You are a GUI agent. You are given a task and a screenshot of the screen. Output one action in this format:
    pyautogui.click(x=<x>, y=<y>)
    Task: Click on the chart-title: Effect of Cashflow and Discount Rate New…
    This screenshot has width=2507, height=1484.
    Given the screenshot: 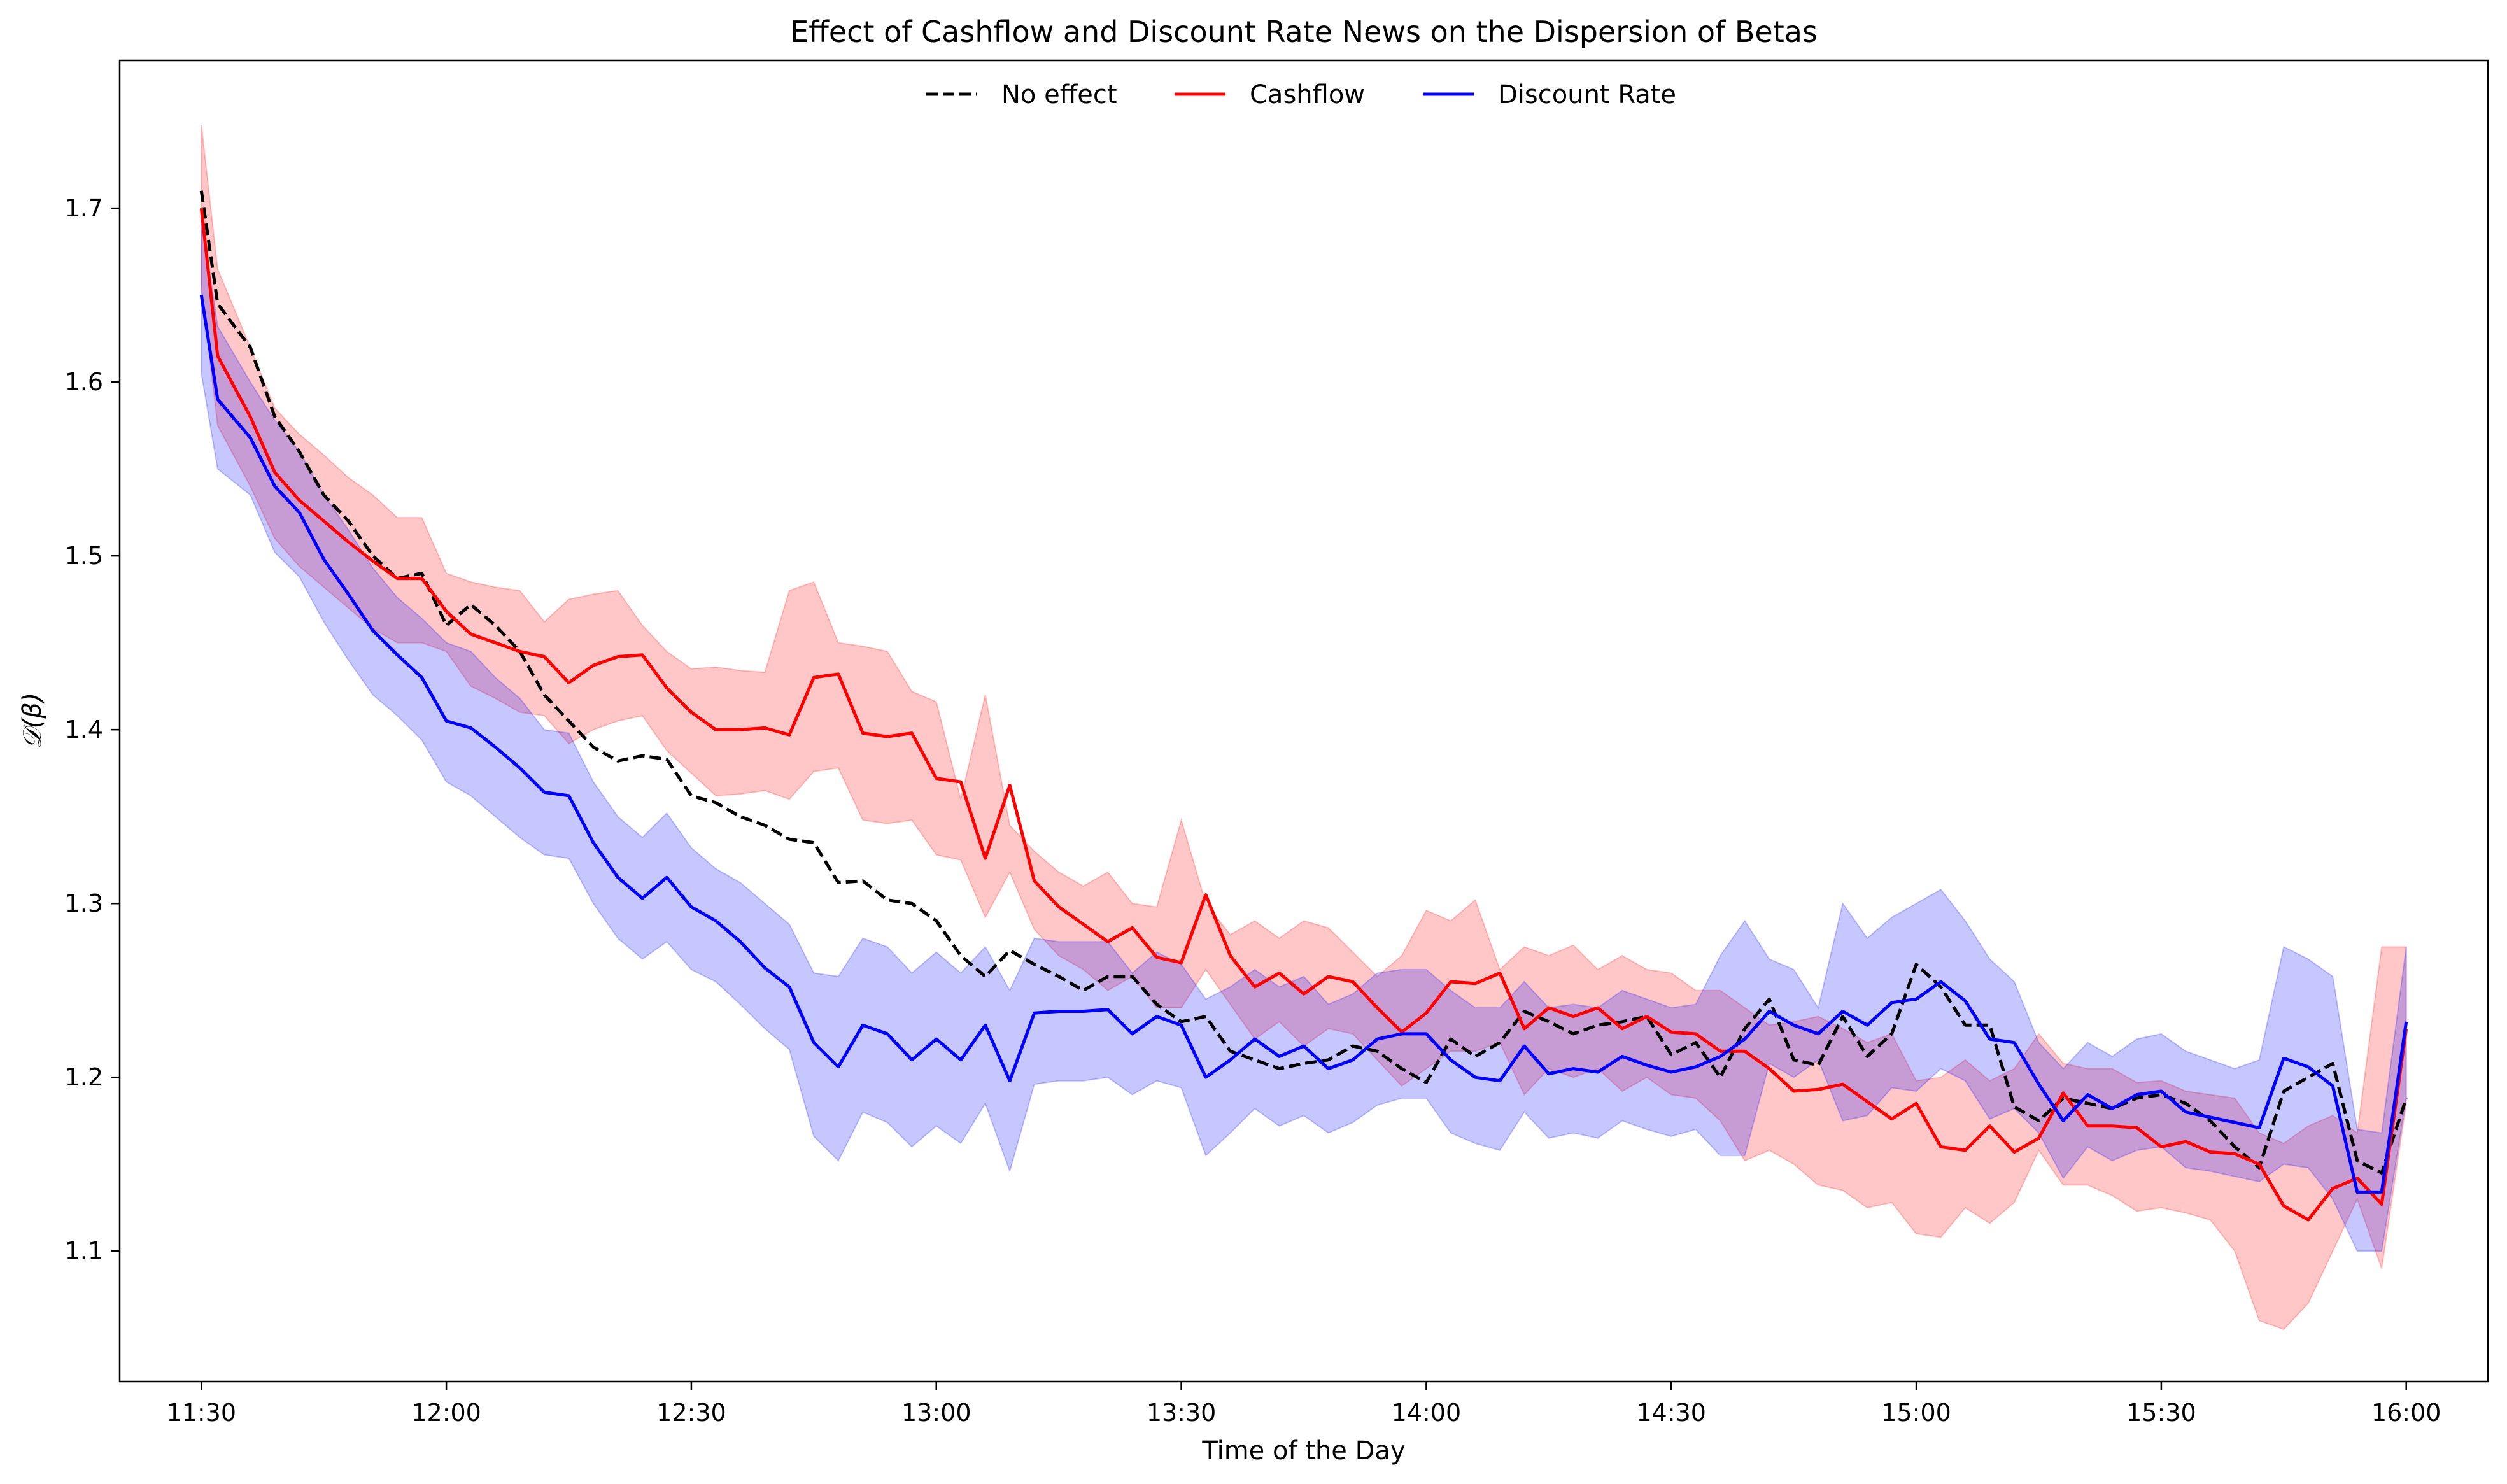 What is the action you would take?
    pyautogui.click(x=1304, y=32)
    